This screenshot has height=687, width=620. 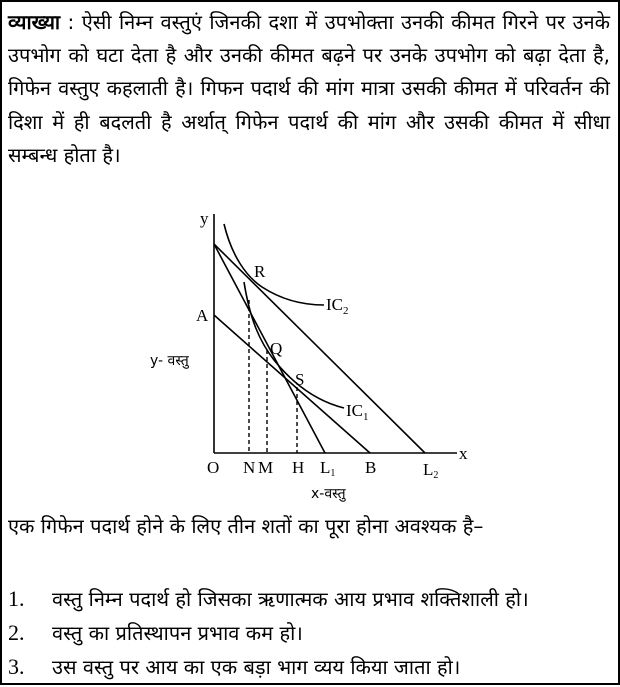 I want to click on budget-line-L2, so click(x=319, y=348).